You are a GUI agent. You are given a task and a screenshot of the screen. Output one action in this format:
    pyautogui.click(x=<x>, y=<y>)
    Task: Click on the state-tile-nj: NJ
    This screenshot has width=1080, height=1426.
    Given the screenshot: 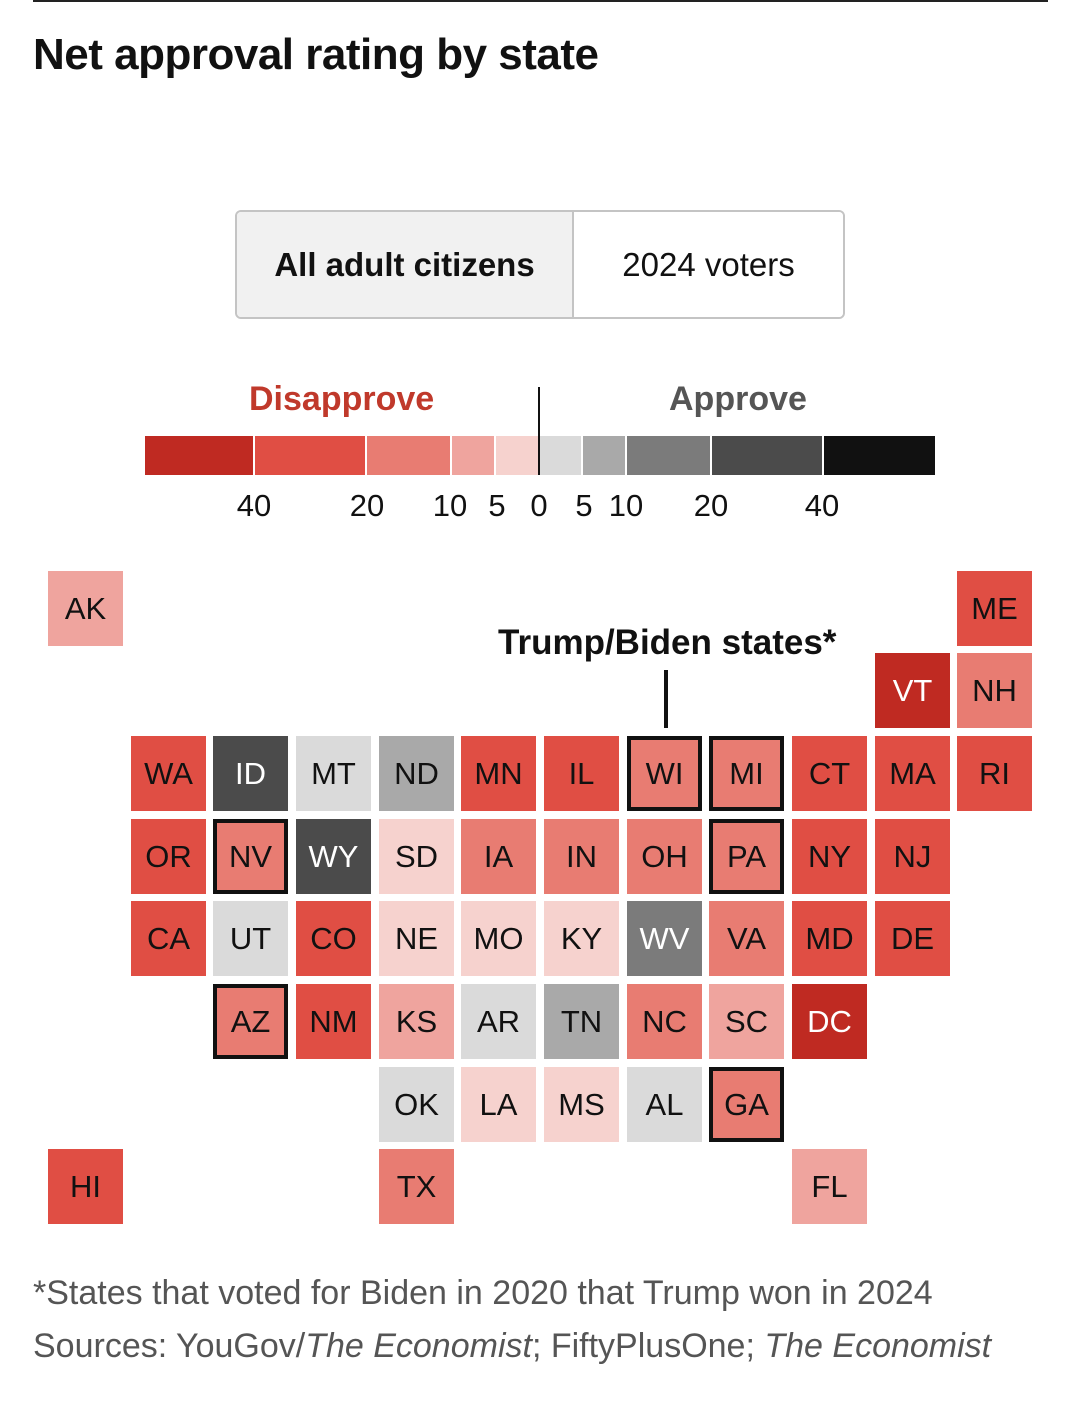 What is the action you would take?
    pyautogui.click(x=912, y=856)
    